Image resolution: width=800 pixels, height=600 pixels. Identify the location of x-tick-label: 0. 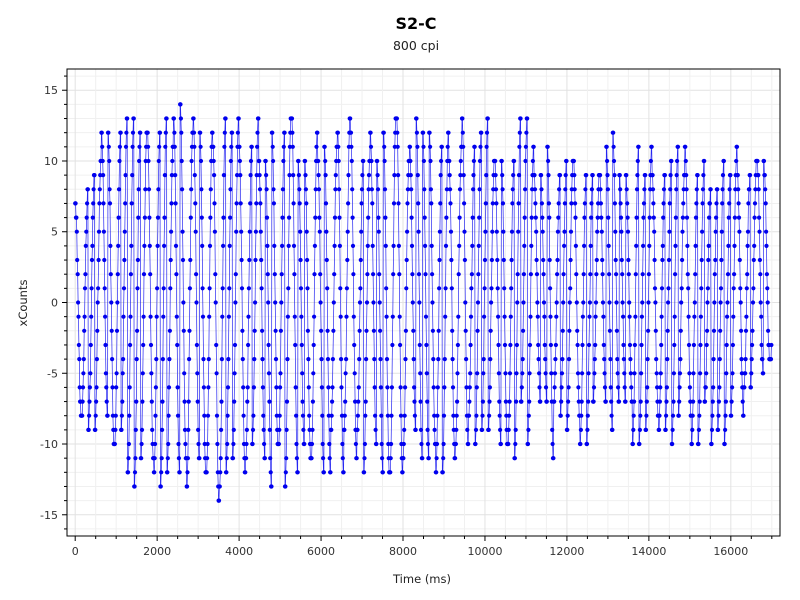
(75, 551).